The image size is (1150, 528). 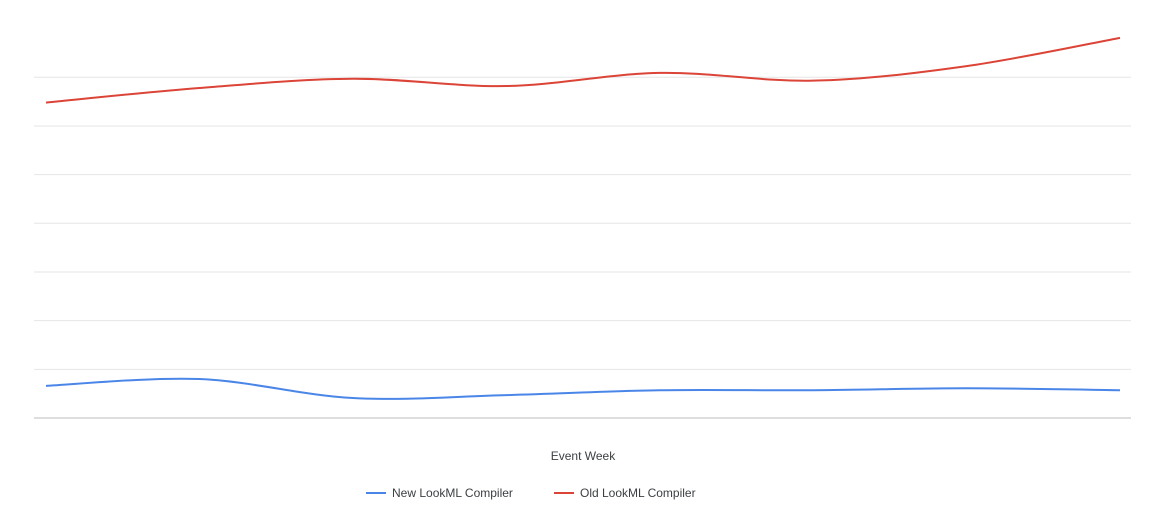 What do you see at coordinates (452, 493) in the screenshot?
I see `legend-label: New LookML Compiler` at bounding box center [452, 493].